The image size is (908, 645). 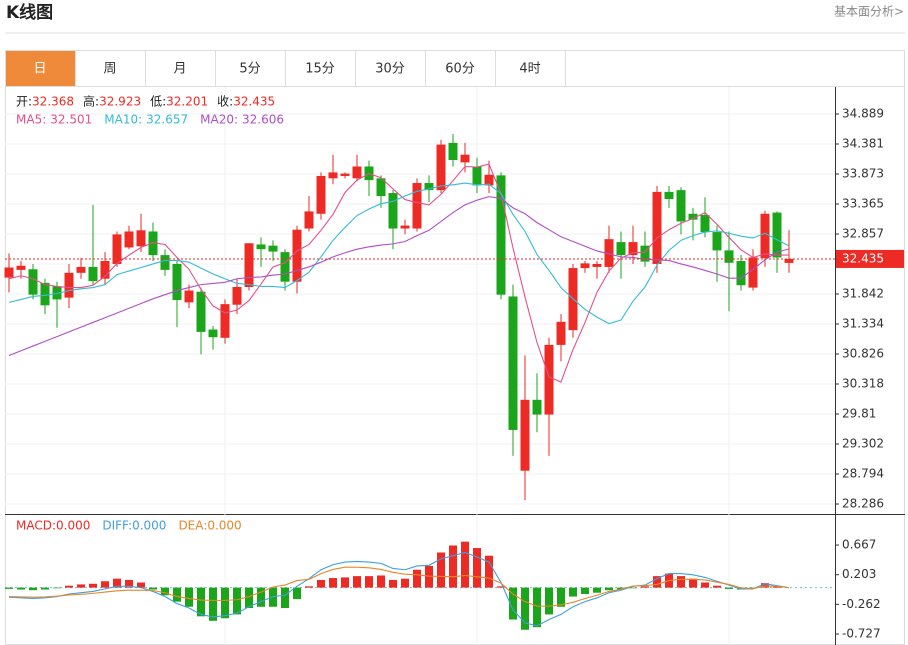 What do you see at coordinates (863, 143) in the screenshot?
I see `y-tick-label: 34.381` at bounding box center [863, 143].